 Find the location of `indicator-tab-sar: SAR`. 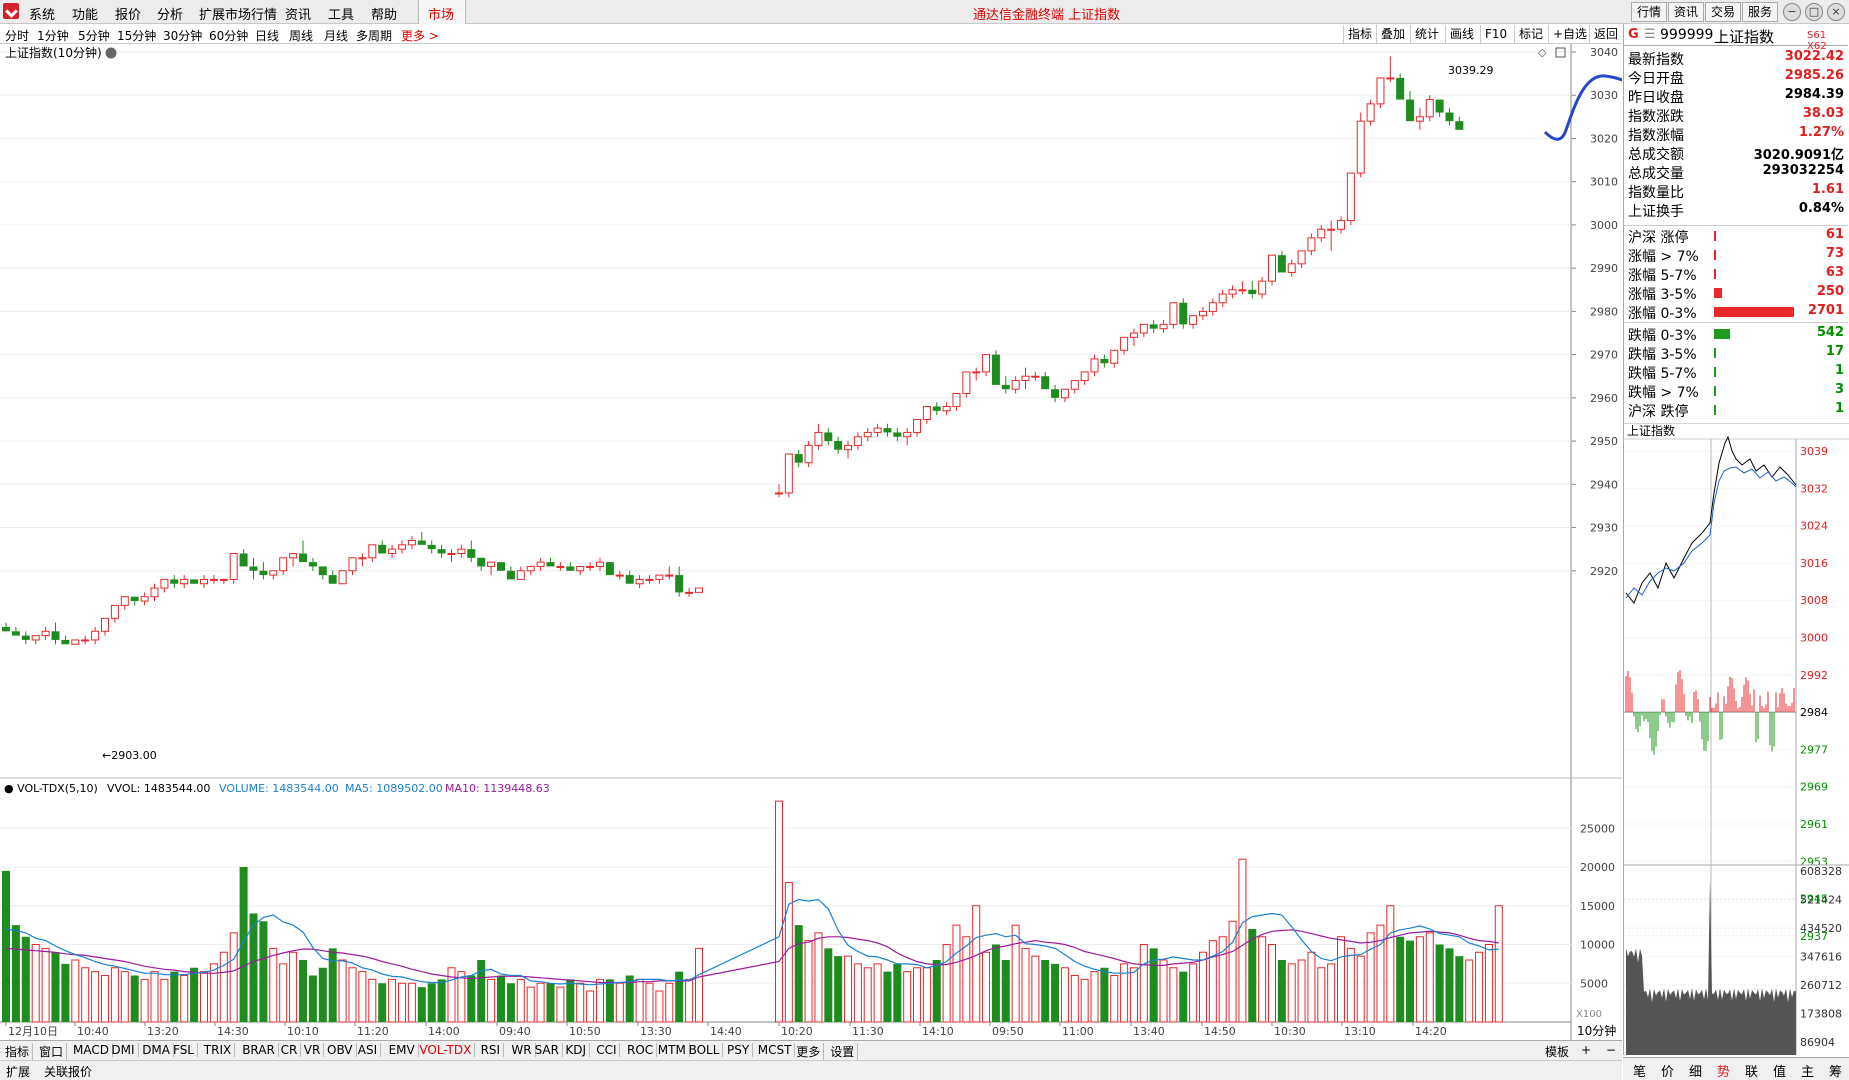

indicator-tab-sar: SAR is located at coordinates (549, 1050).